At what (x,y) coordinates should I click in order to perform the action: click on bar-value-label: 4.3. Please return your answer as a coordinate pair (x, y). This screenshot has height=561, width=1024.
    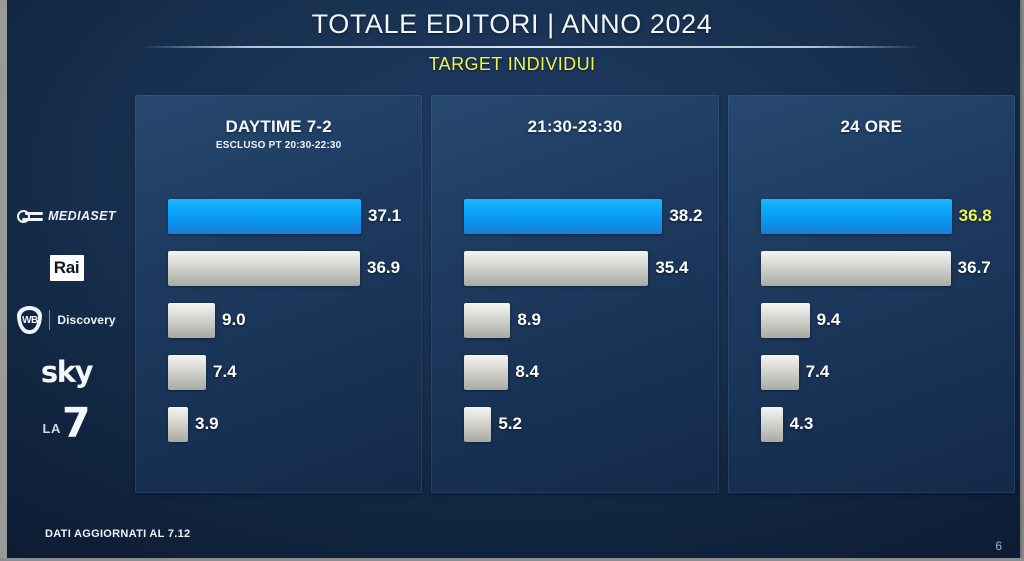
    Looking at the image, I should click on (801, 423).